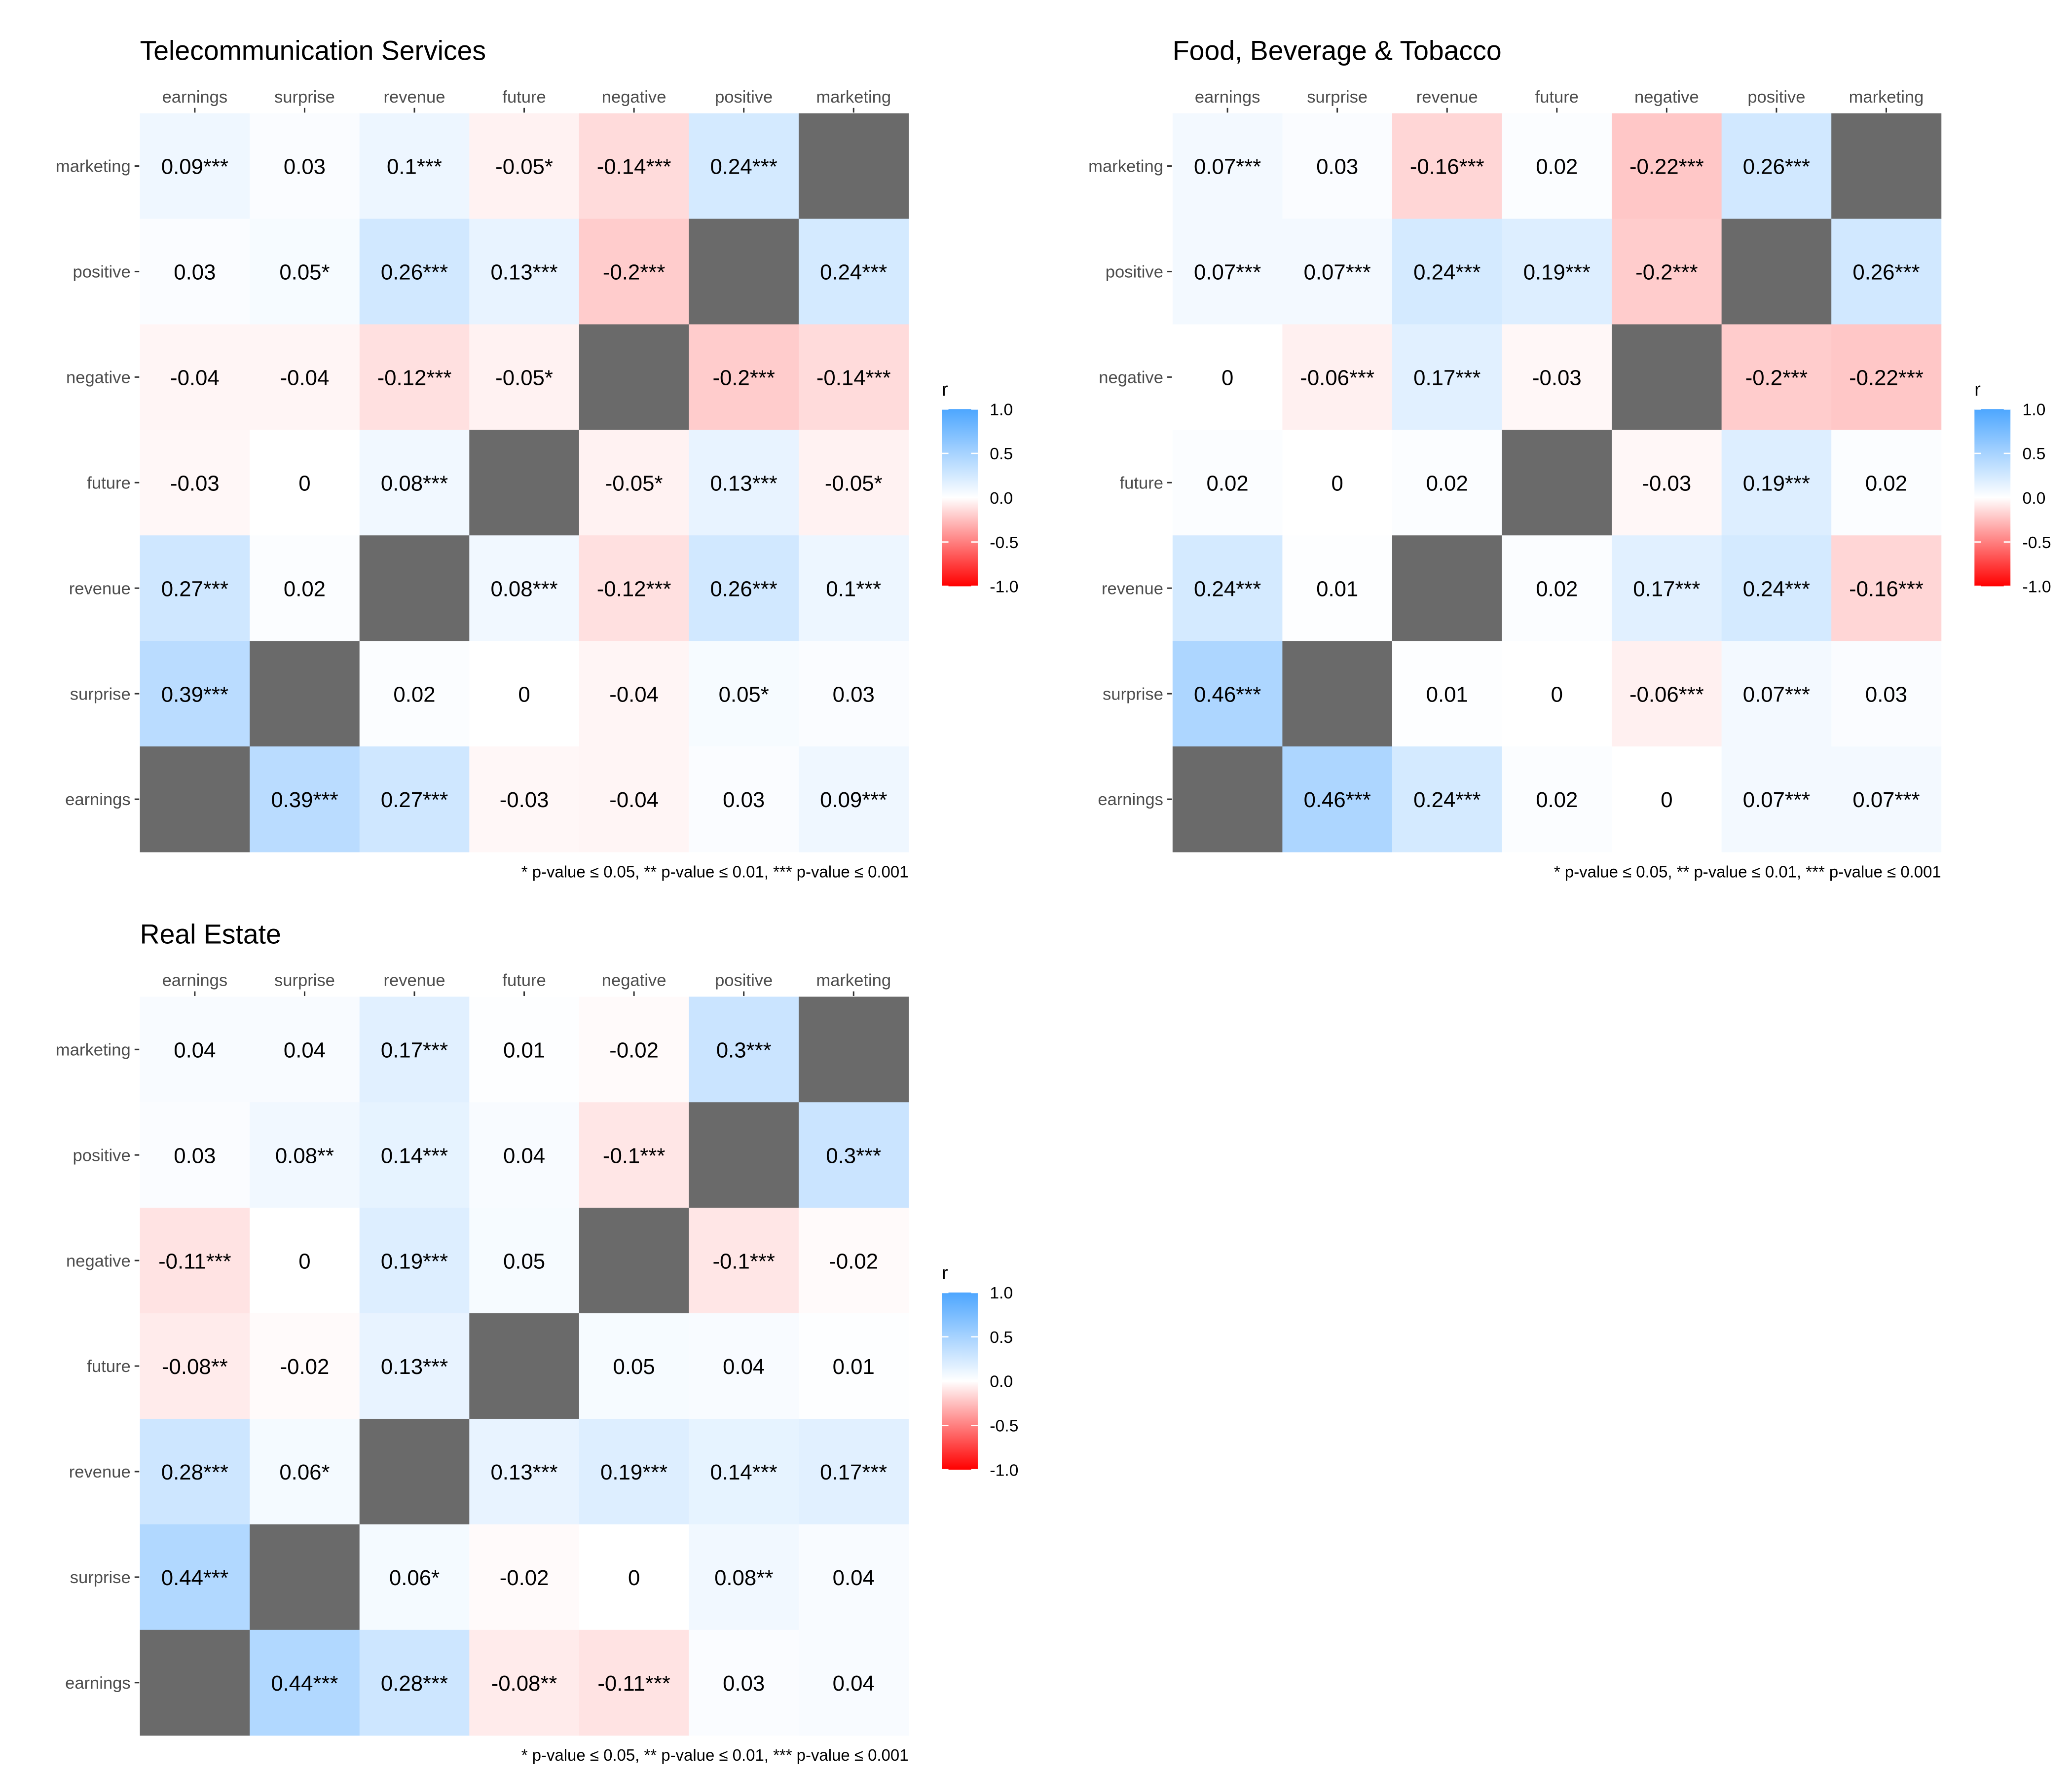  What do you see at coordinates (744, 1050) in the screenshot?
I see `cell-value-label: 0.3***` at bounding box center [744, 1050].